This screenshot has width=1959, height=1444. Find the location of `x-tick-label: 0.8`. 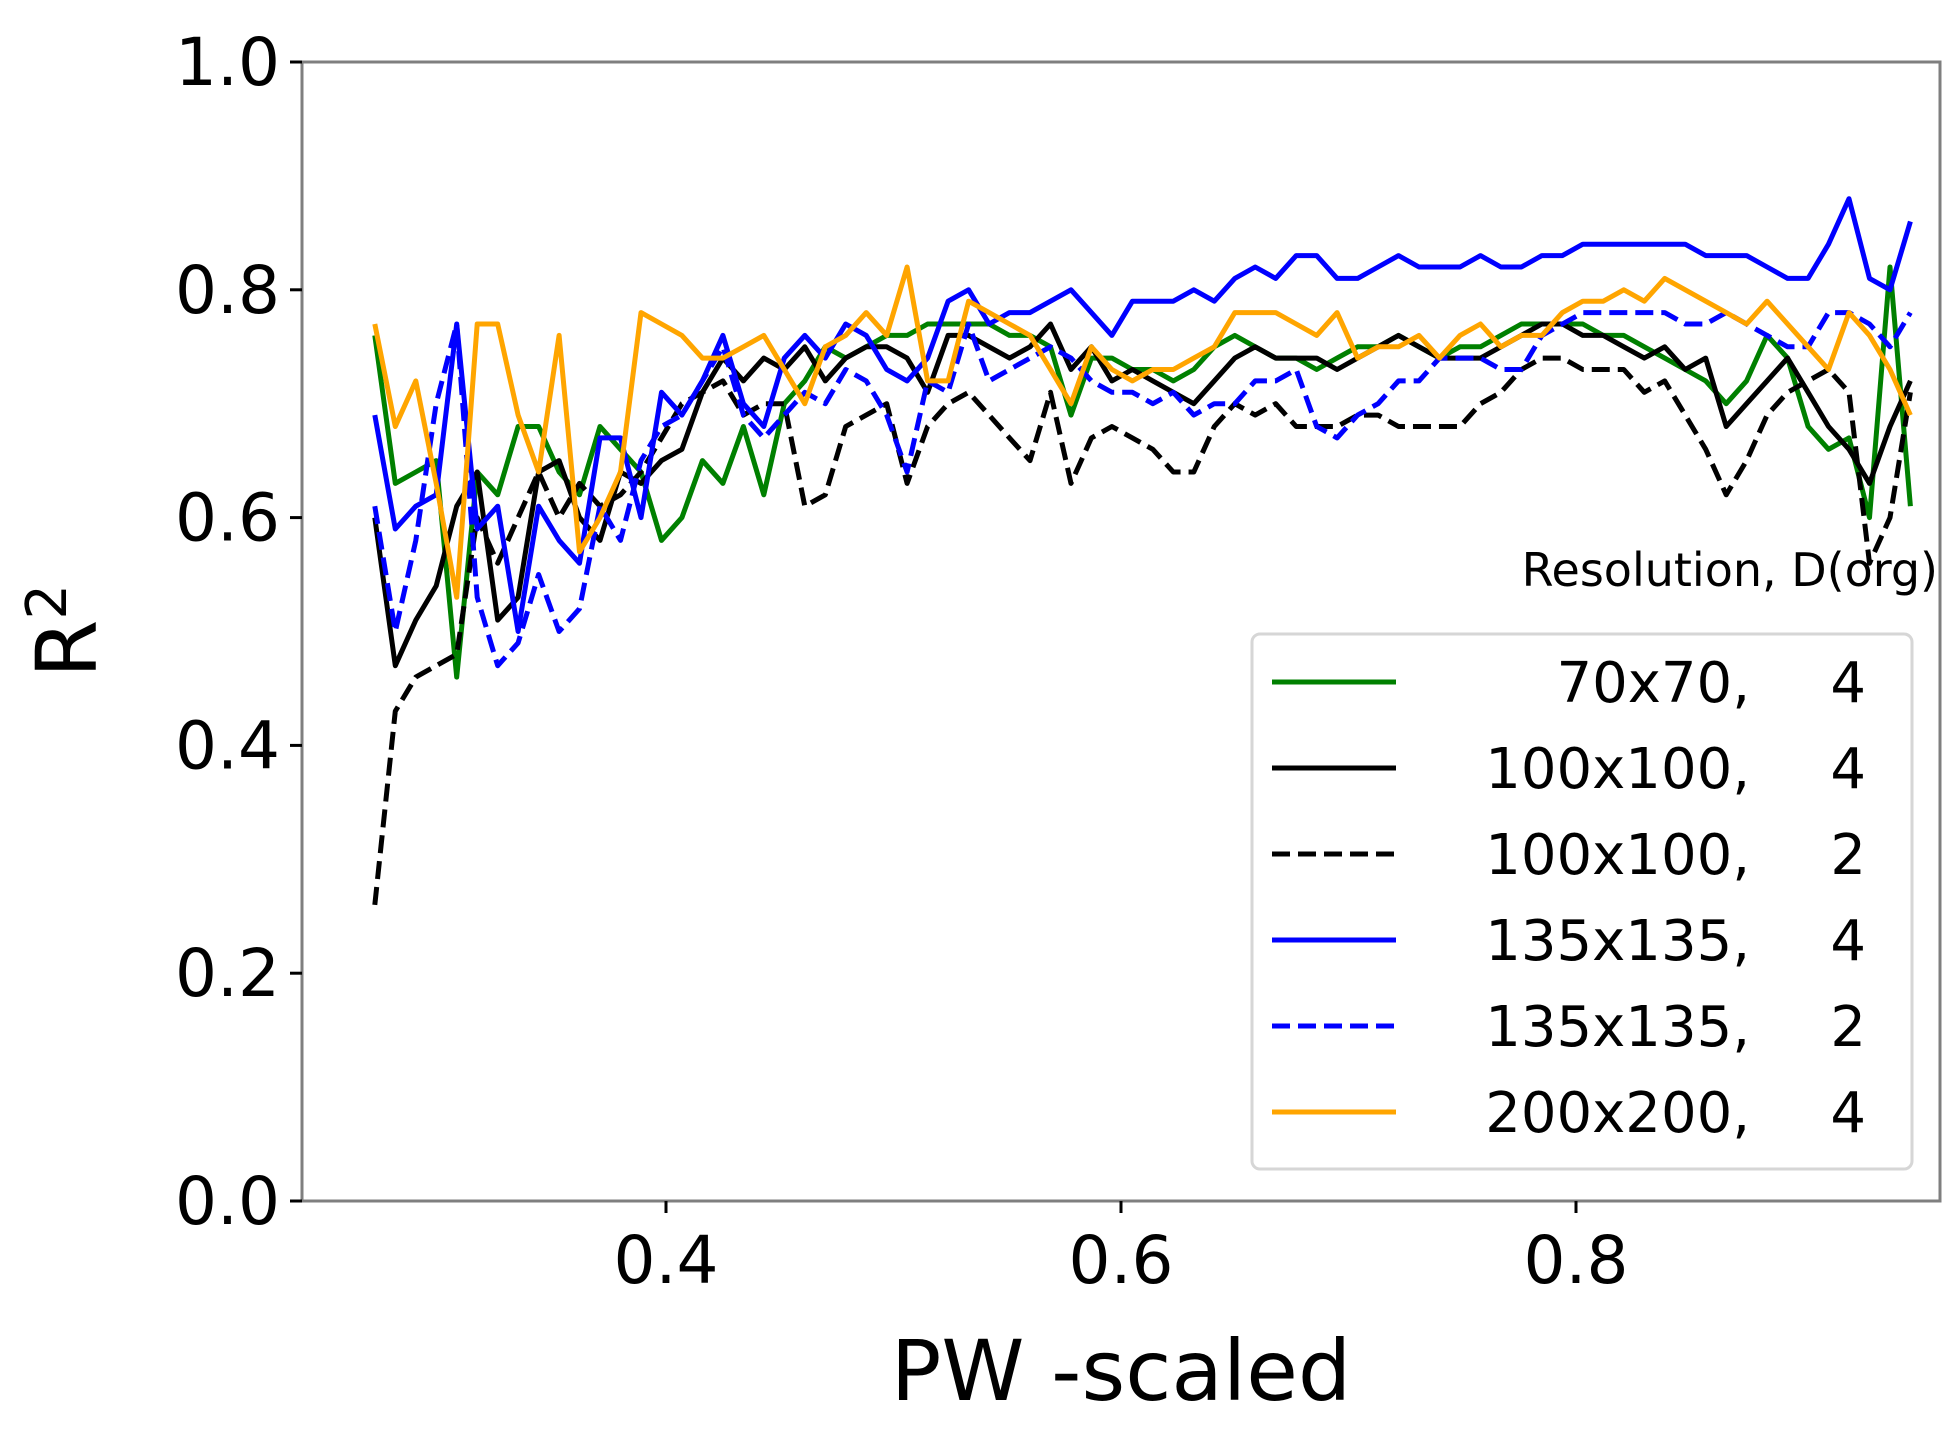

x-tick-label: 0.8 is located at coordinates (1576, 1260).